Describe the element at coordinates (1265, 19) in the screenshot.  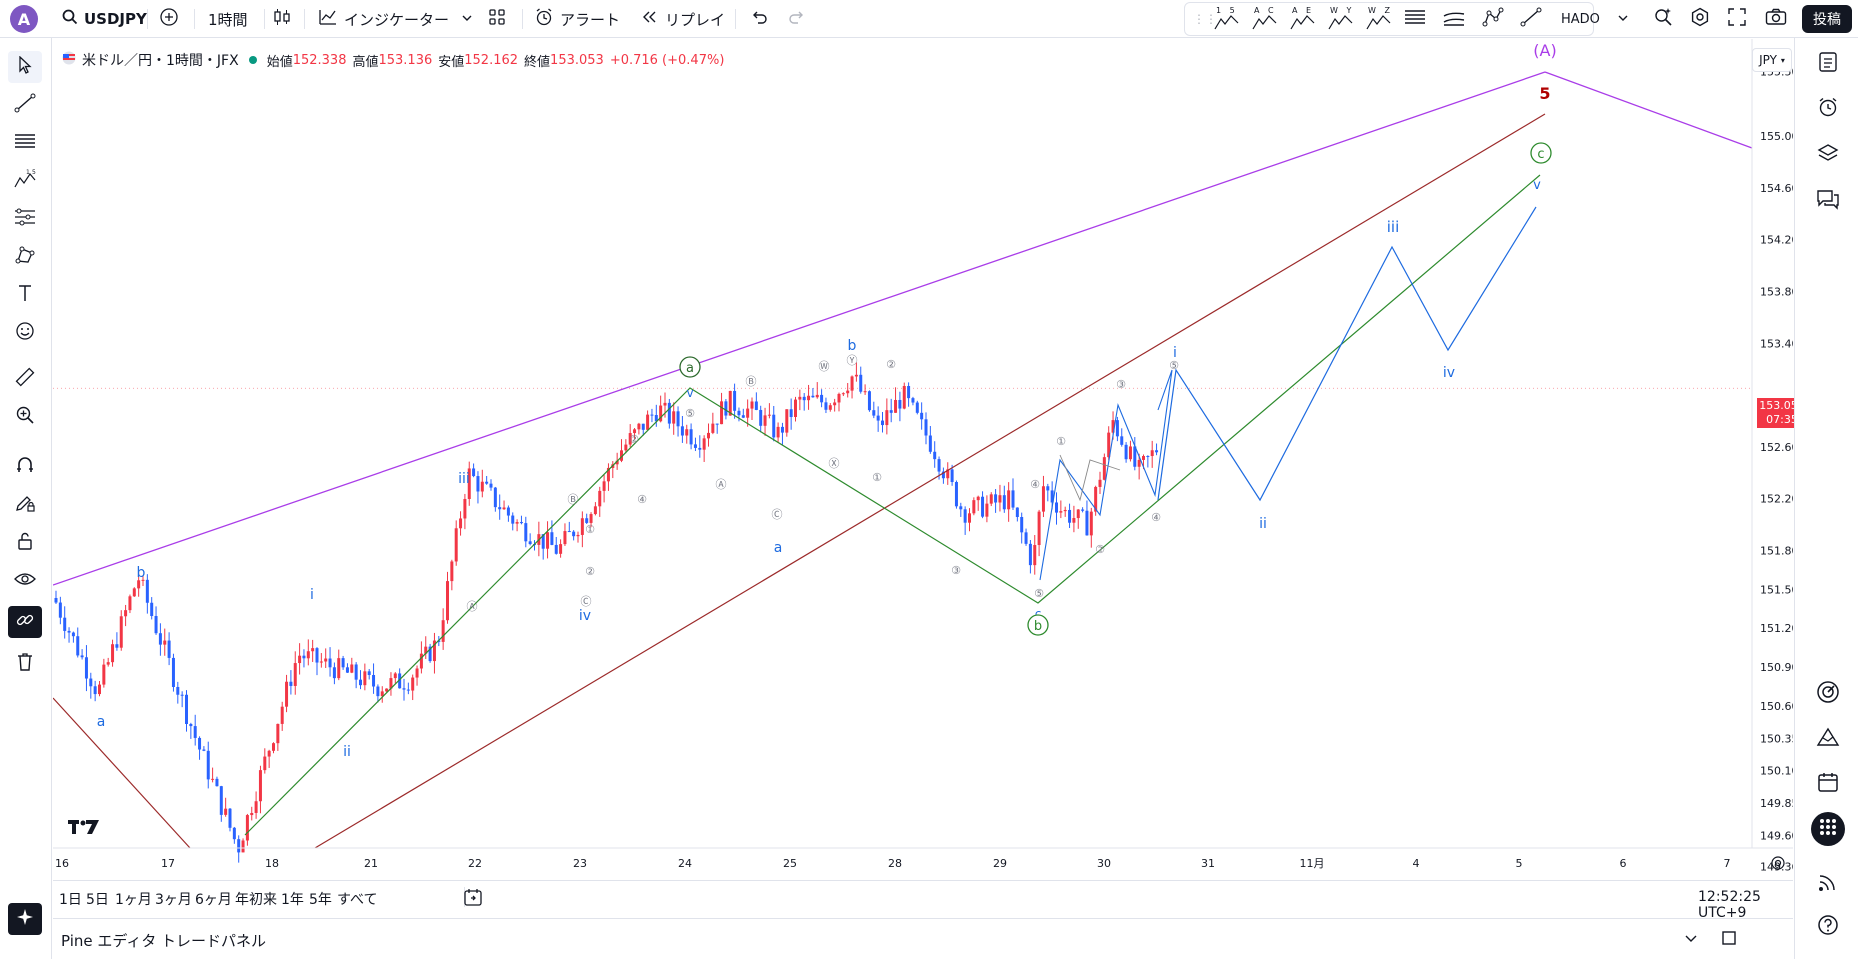
I see `pattern-tool-2: A C` at that location.